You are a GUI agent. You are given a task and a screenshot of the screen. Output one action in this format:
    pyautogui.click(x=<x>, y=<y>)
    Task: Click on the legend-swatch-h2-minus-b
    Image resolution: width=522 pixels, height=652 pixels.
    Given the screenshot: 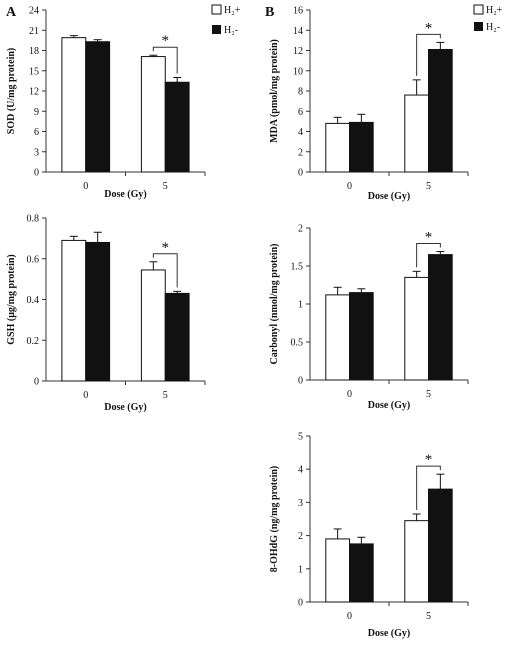 What is the action you would take?
    pyautogui.click(x=478, y=26)
    